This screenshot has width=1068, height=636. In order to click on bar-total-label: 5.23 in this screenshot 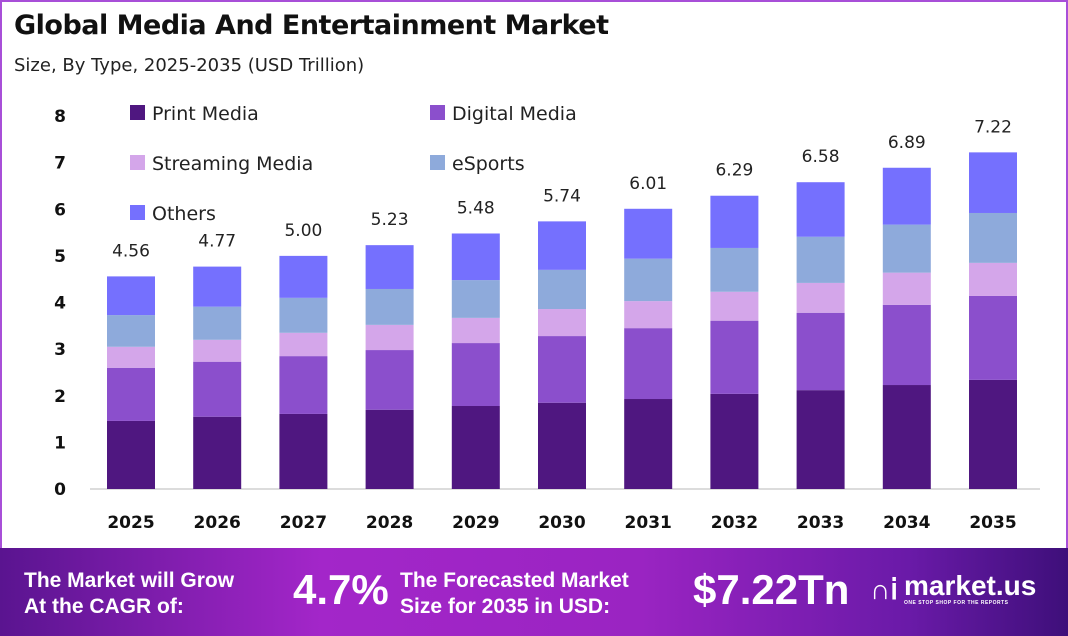, I will do `click(390, 220)`.